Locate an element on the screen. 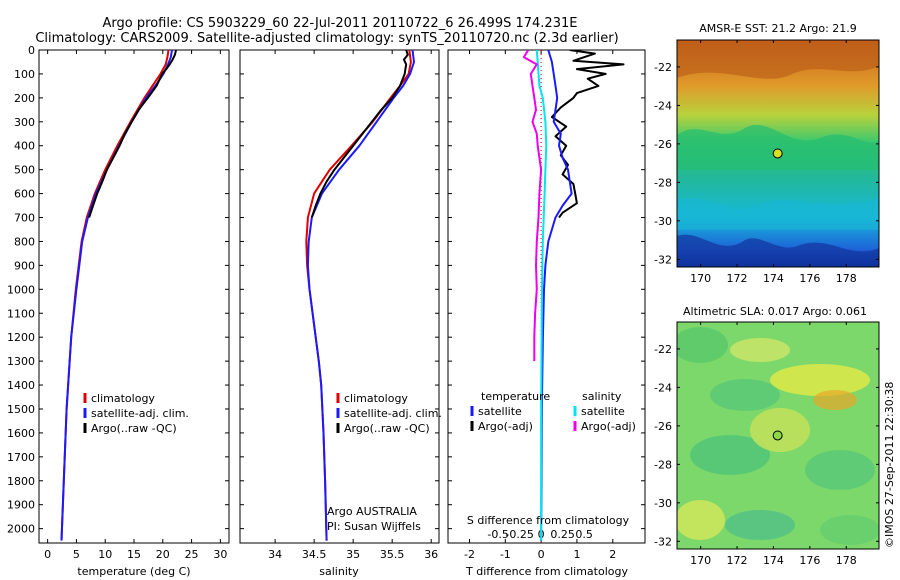 Image resolution: width=900 pixels, height=580 pixels. depth-tick-label: 1400 is located at coordinates (21, 385).